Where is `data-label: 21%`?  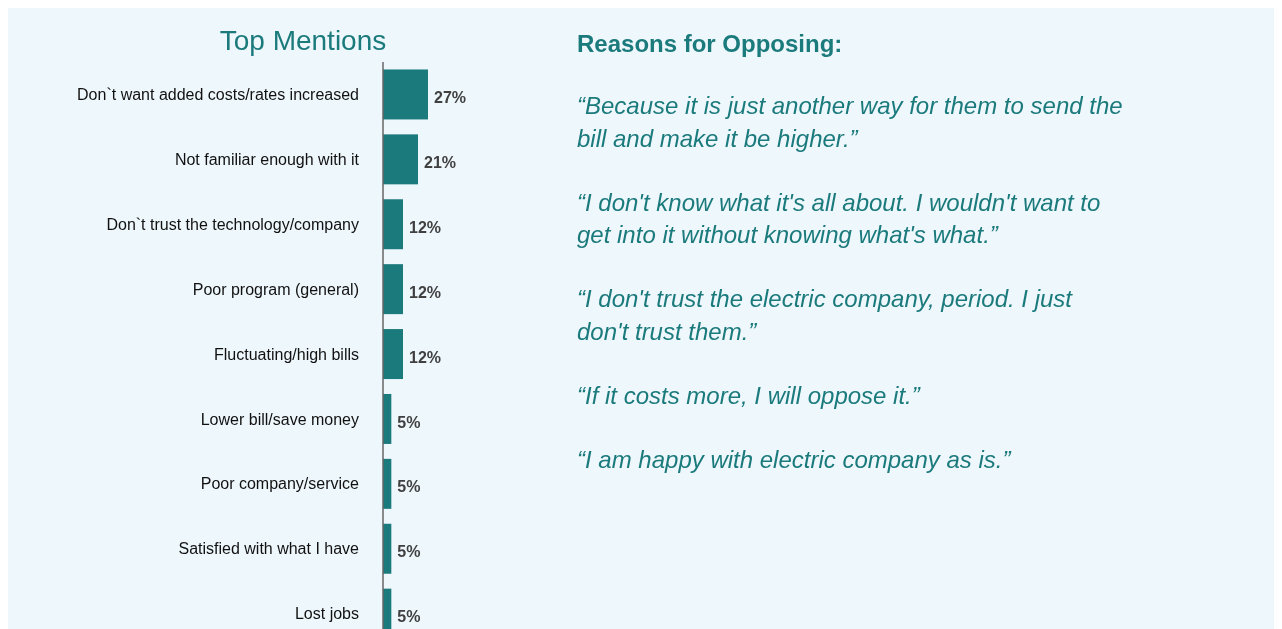
data-label: 21% is located at coordinates (440, 162).